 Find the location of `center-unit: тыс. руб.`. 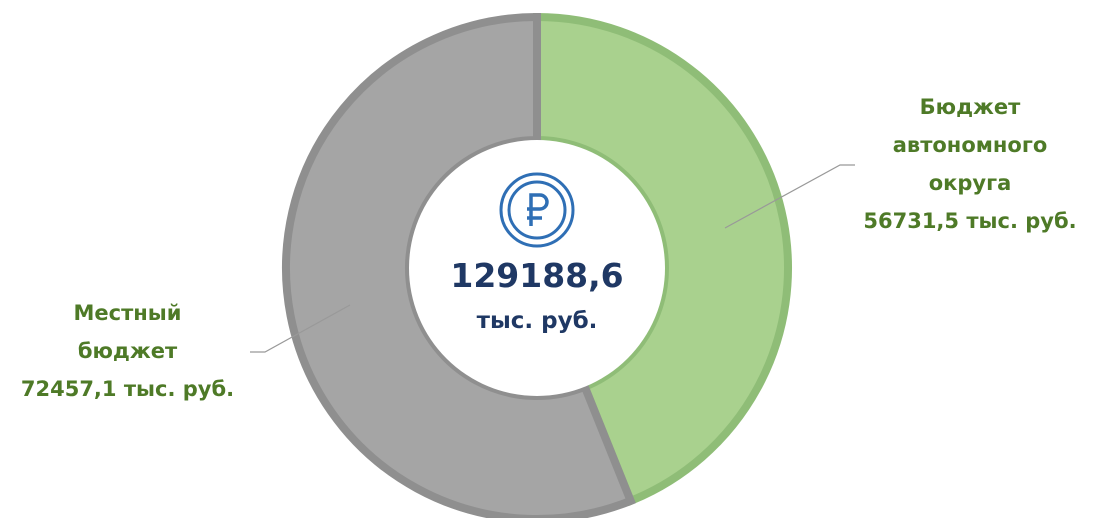

center-unit: тыс. руб. is located at coordinates (537, 321).